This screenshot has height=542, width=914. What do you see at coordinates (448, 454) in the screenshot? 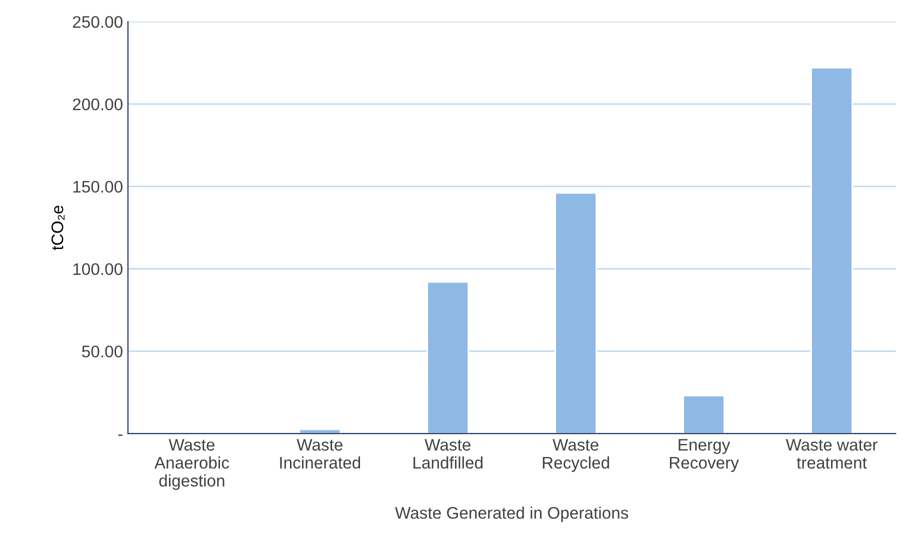
I see `x-tick-label: Waste Landfilled` at bounding box center [448, 454].